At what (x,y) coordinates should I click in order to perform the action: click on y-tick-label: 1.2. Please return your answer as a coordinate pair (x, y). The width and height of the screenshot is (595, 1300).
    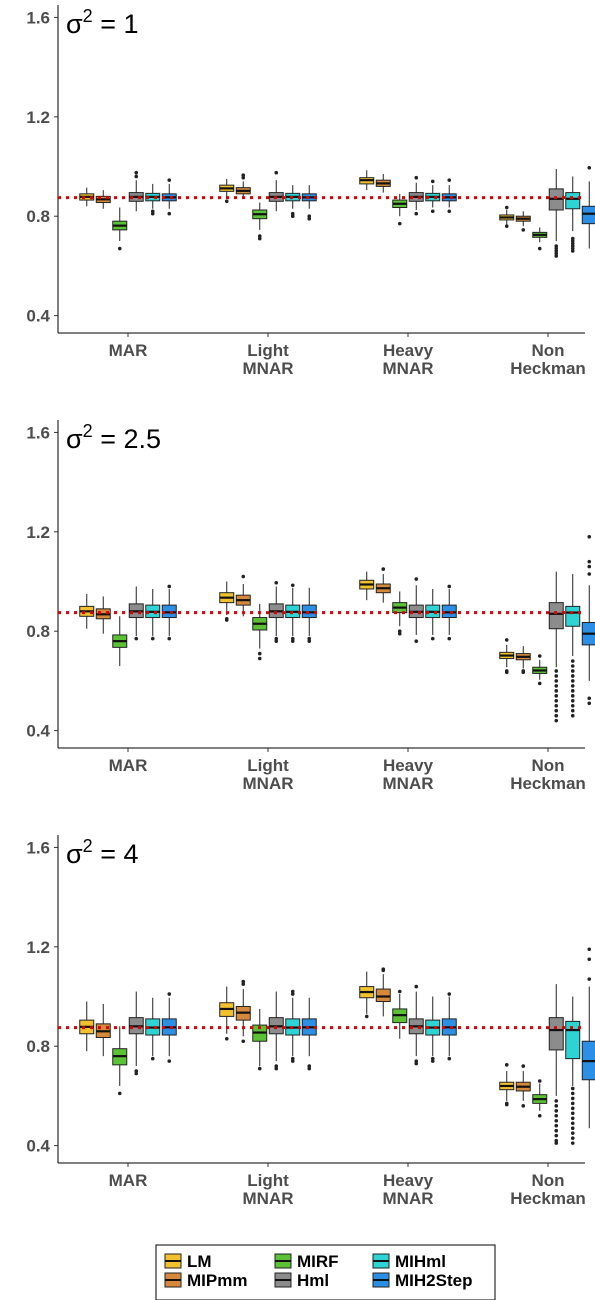
    Looking at the image, I should click on (38, 532).